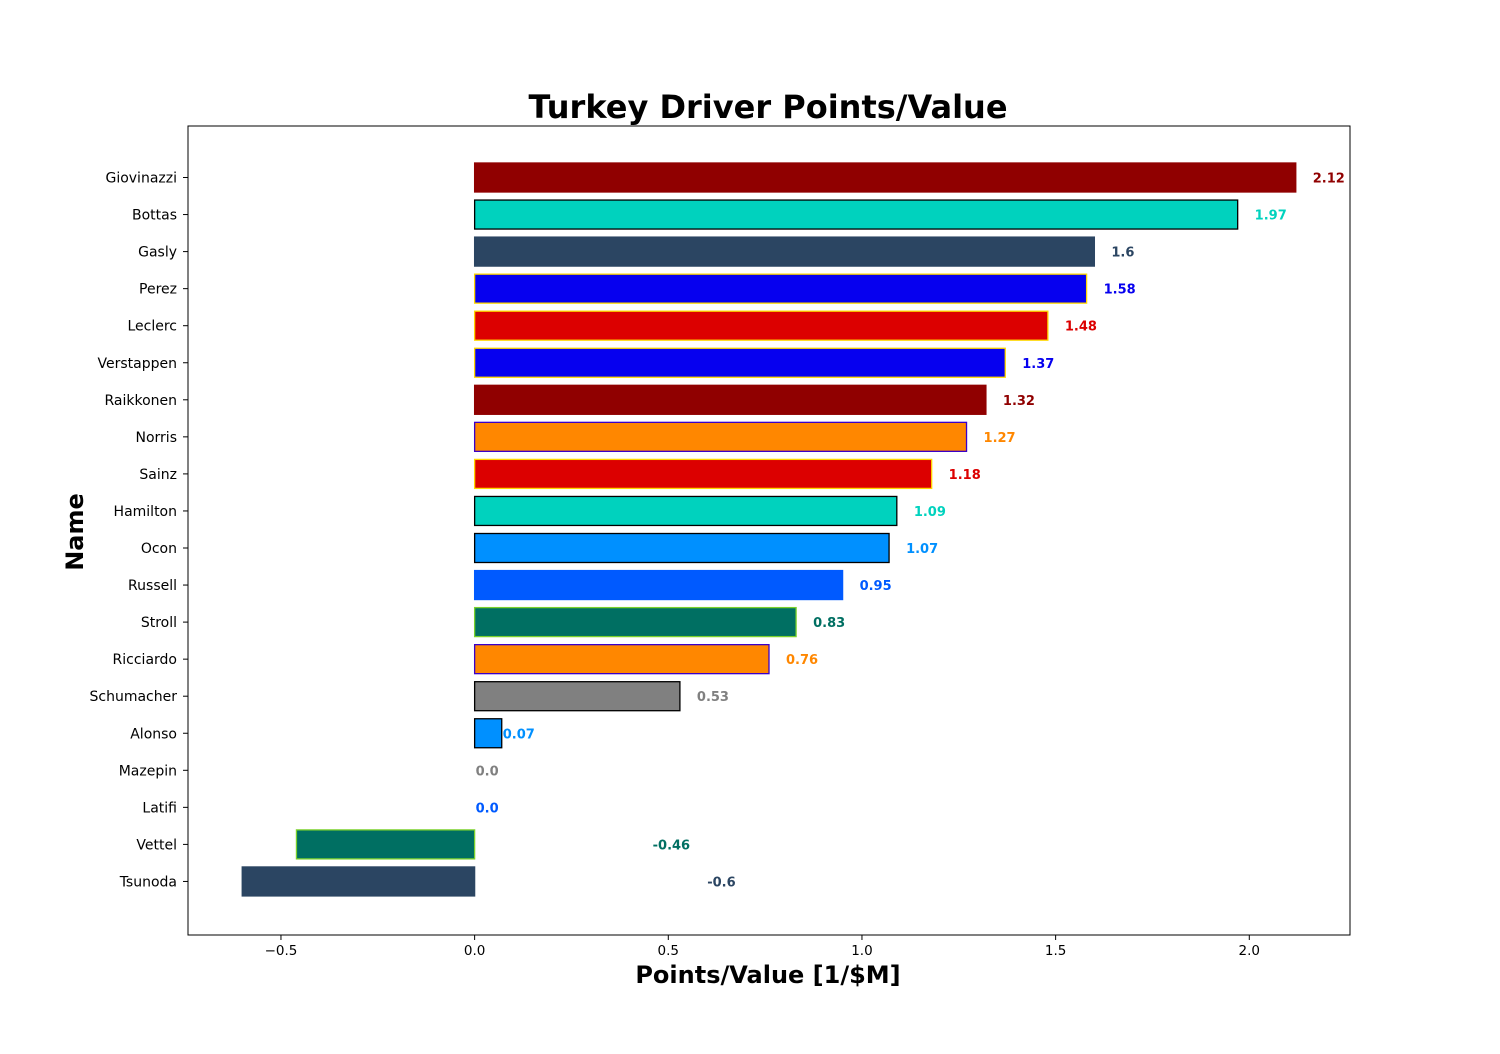 This screenshot has width=1500, height=1054. I want to click on y-tick-label: Leclerc, so click(152, 327).